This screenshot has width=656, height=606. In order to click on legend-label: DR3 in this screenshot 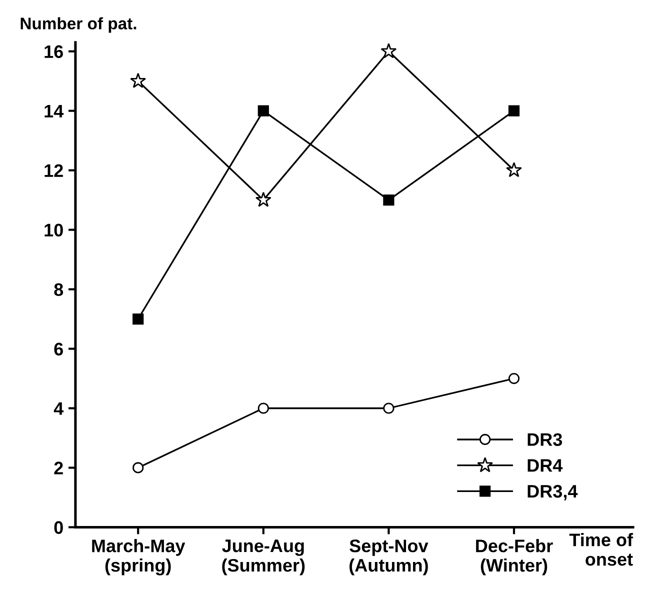, I will do `click(545, 439)`.